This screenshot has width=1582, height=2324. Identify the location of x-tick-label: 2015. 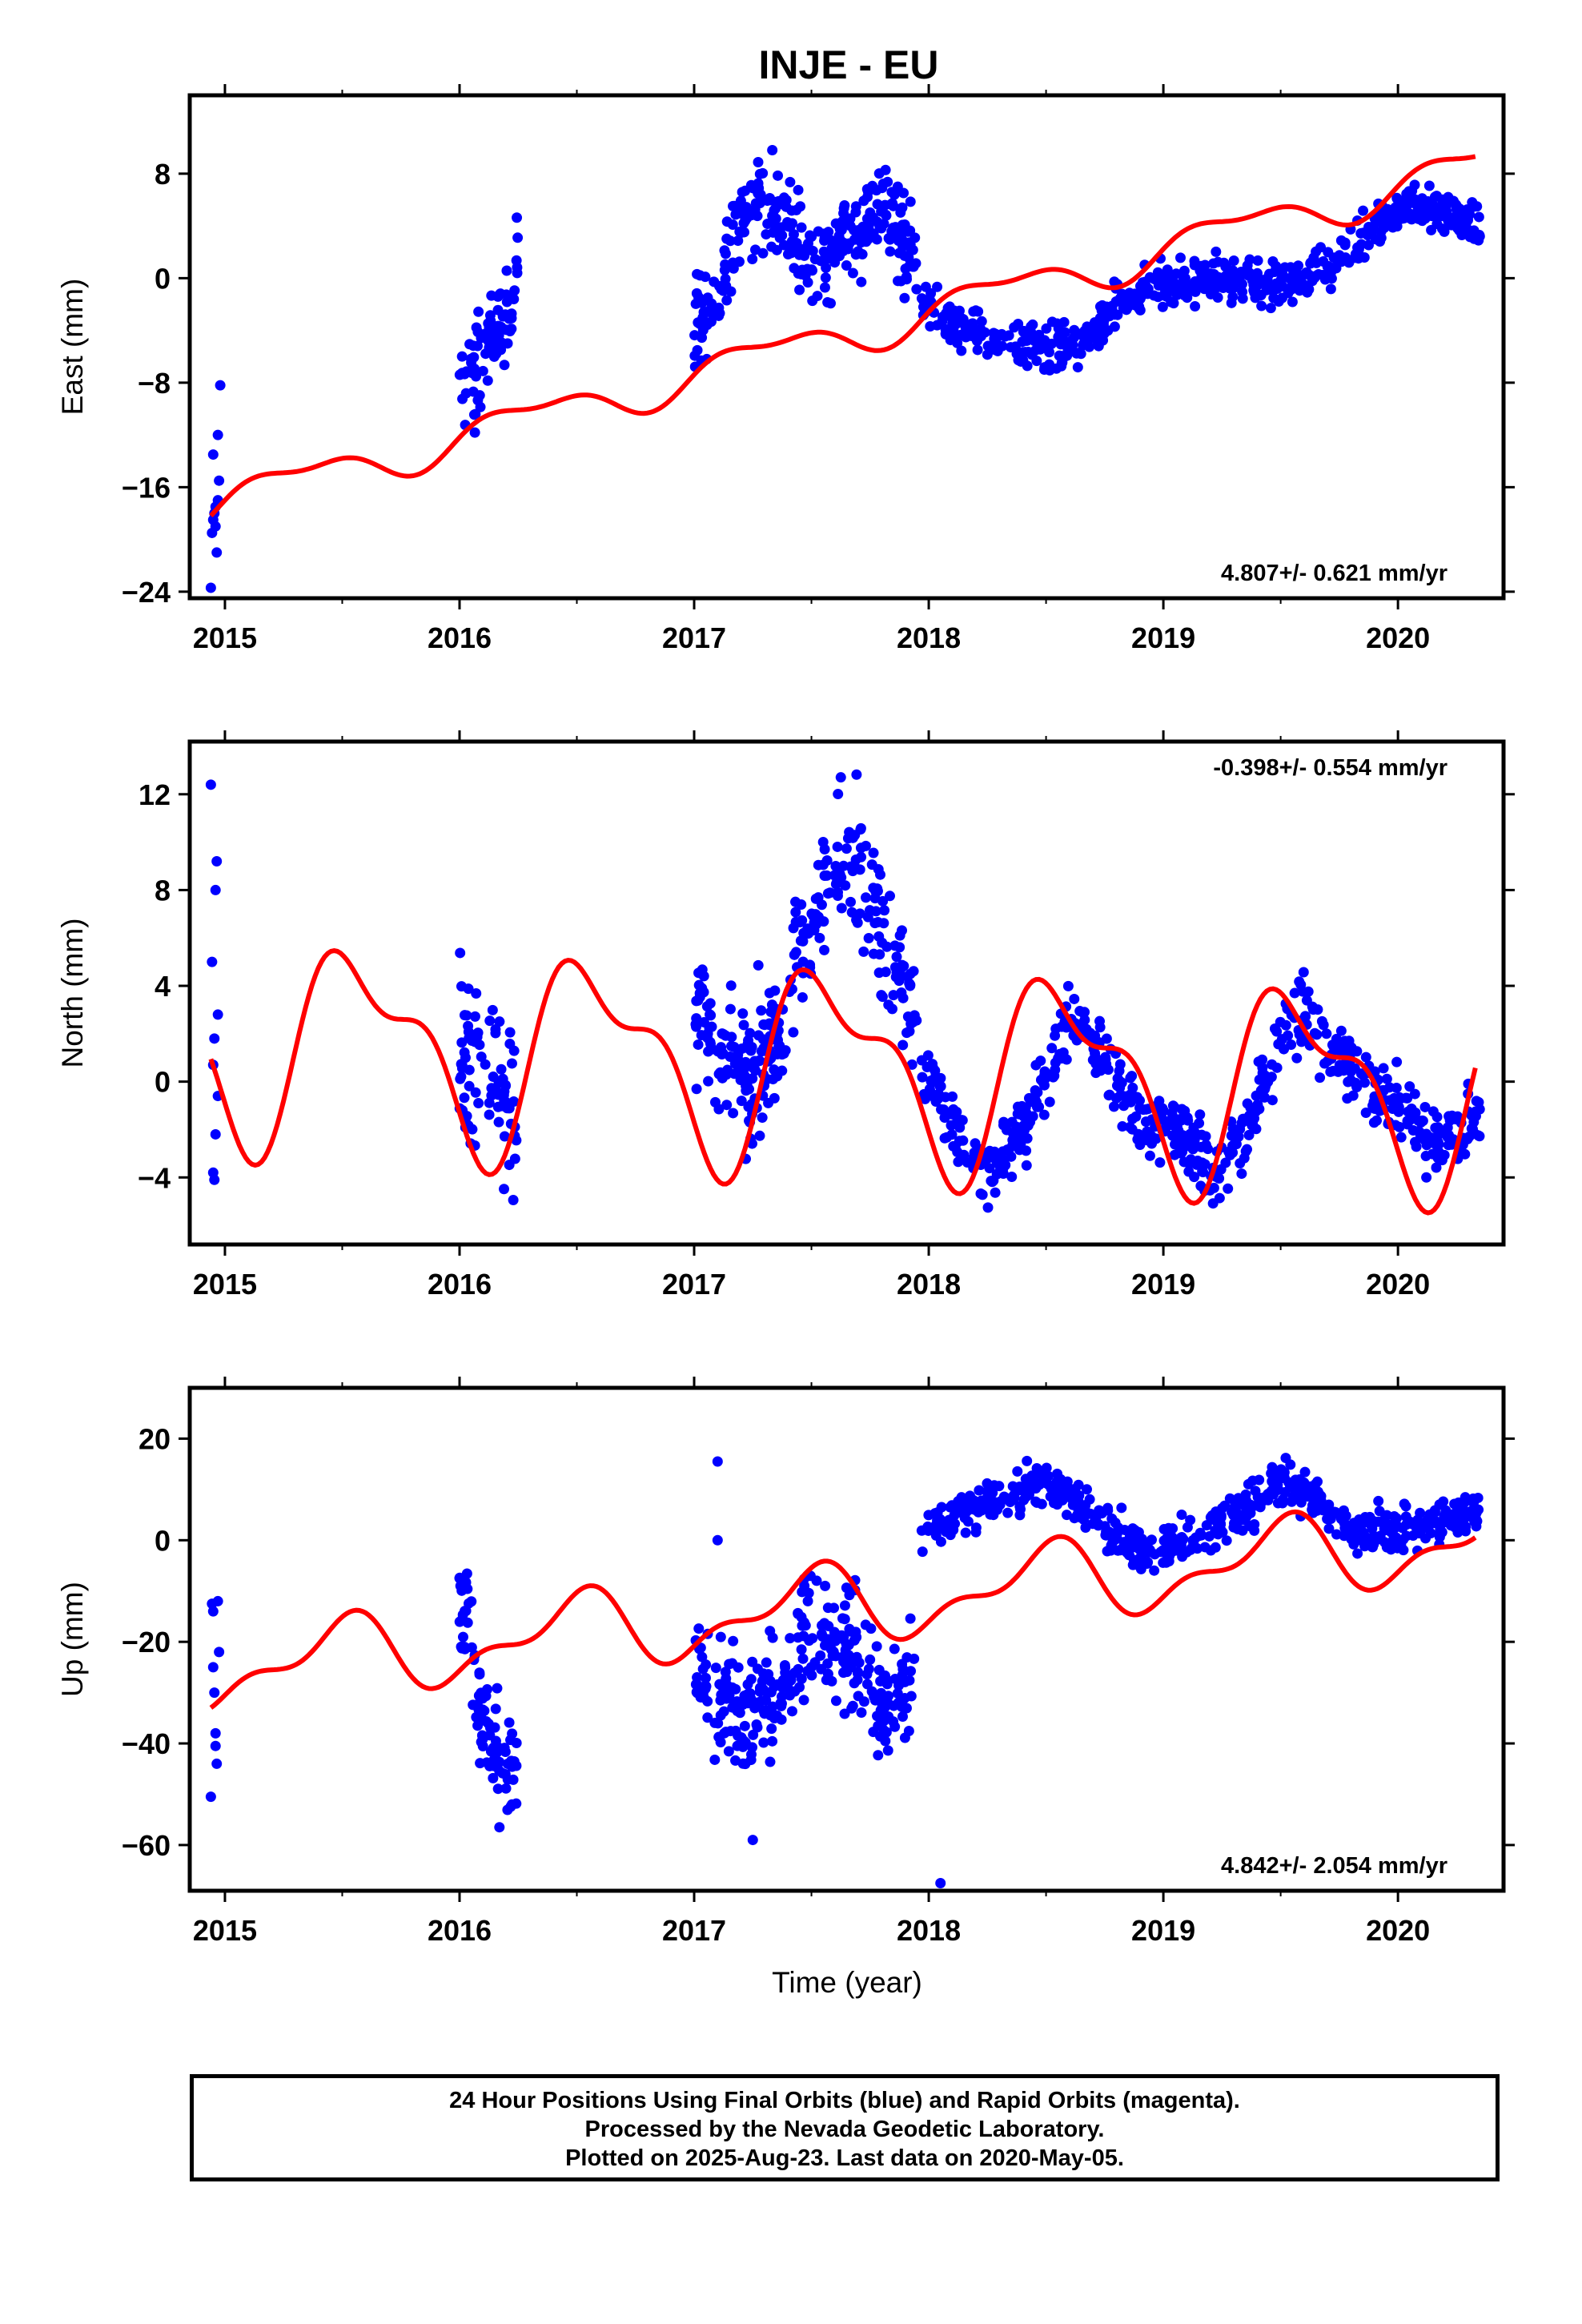
(225, 1284).